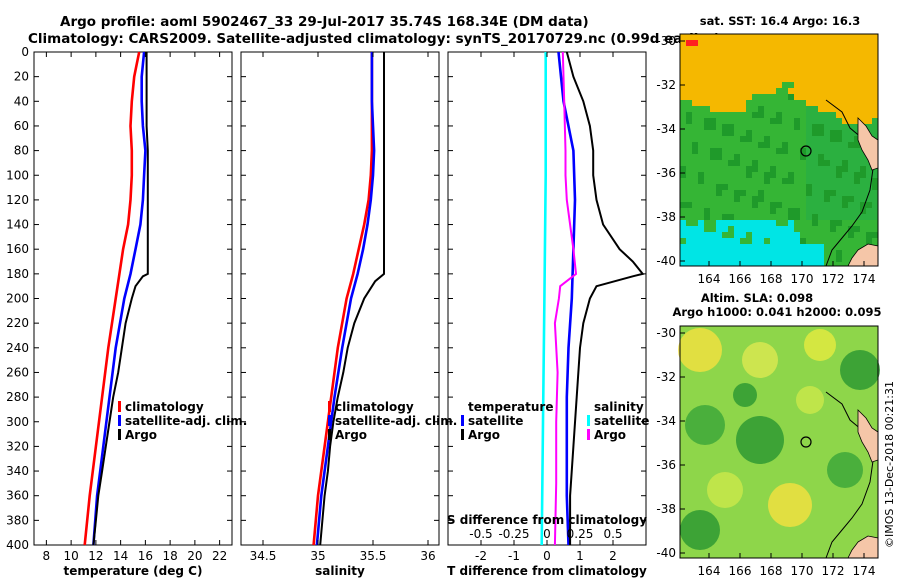 This screenshot has width=900, height=580. What do you see at coordinates (219, 556) in the screenshot?
I see `x-tick-label: 22` at bounding box center [219, 556].